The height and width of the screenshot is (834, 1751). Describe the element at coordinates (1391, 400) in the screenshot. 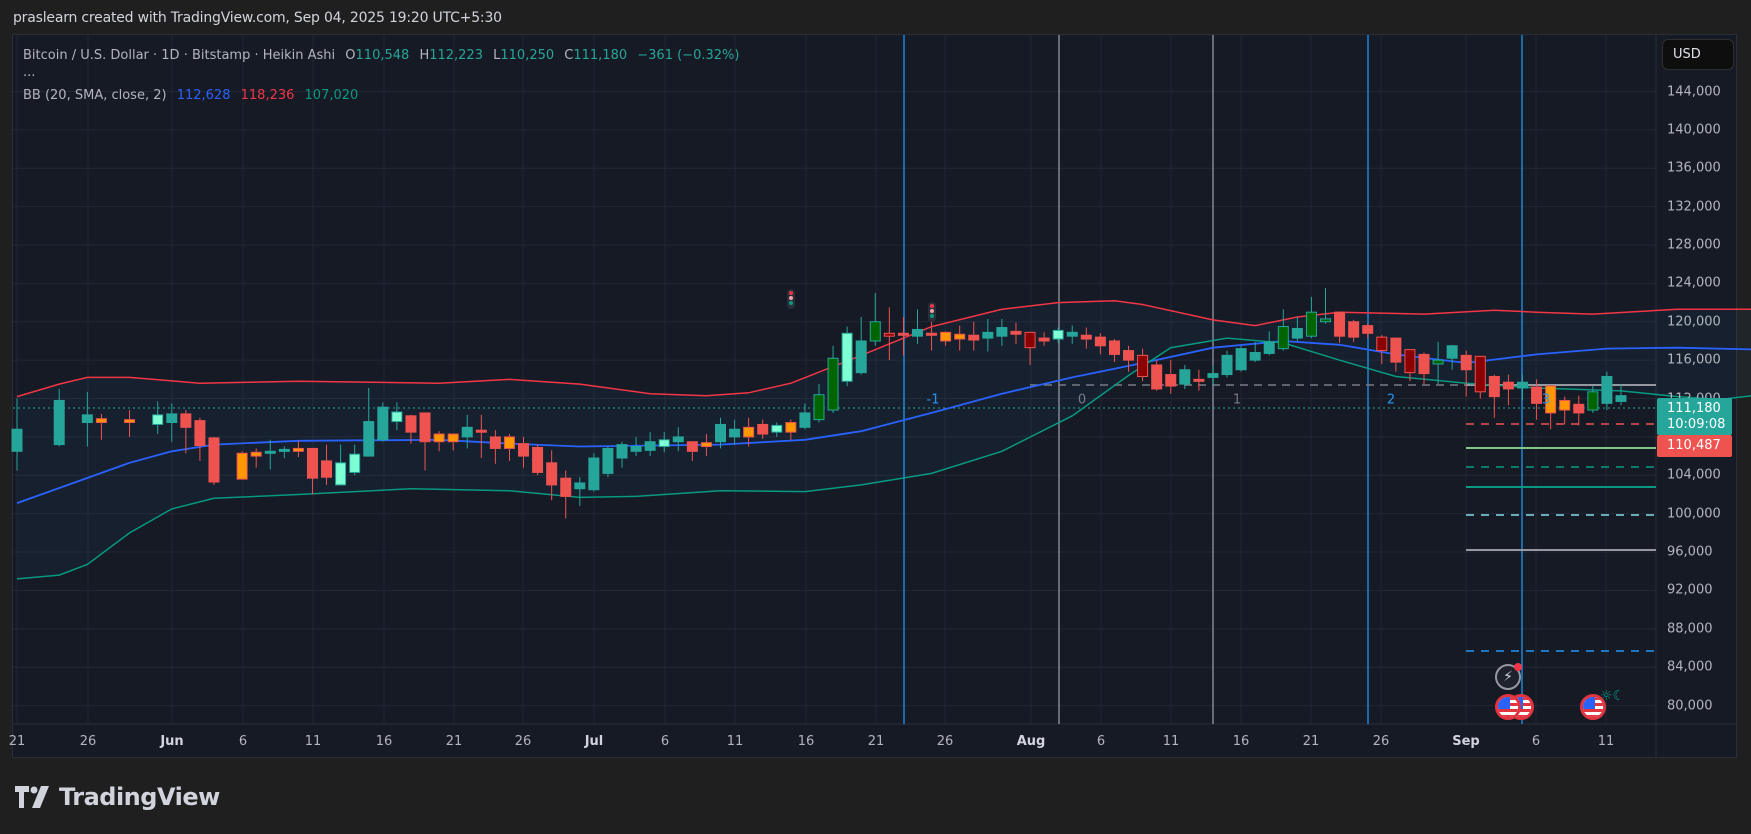

I see `cycle-label: 2` at that location.